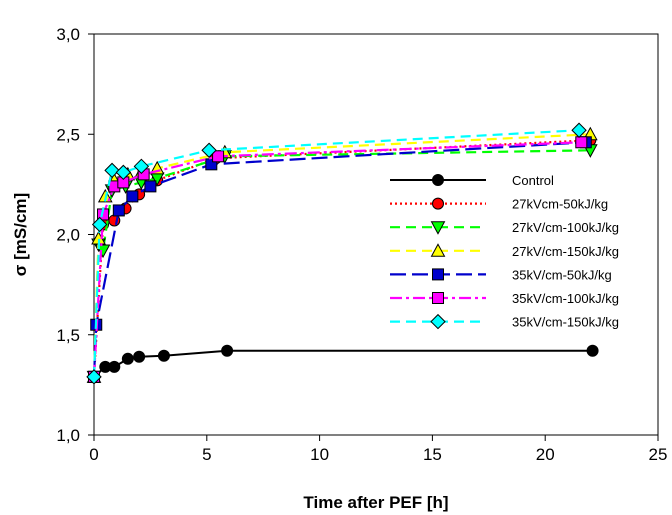 The height and width of the screenshot is (515, 672). Describe the element at coordinates (206, 454) in the screenshot. I see `x-tick-label: 5` at that location.